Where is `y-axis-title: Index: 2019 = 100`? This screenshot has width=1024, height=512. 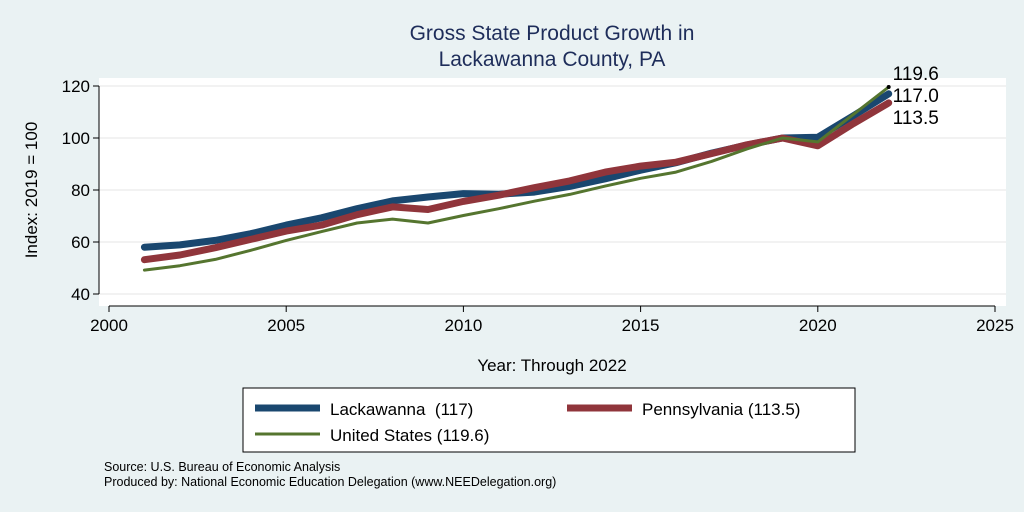
y-axis-title: Index: 2019 = 100 is located at coordinates (31, 190).